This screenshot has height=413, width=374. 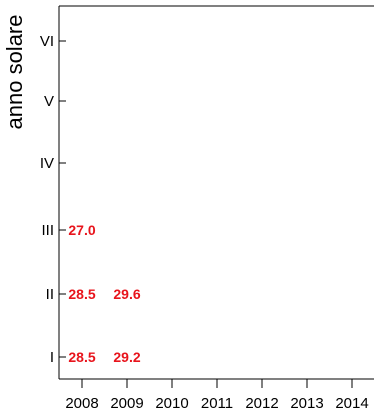 What do you see at coordinates (104, 293) in the screenshot?
I see `data-labels: 28.5 29.2 28.5 29.6 27.0` at bounding box center [104, 293].